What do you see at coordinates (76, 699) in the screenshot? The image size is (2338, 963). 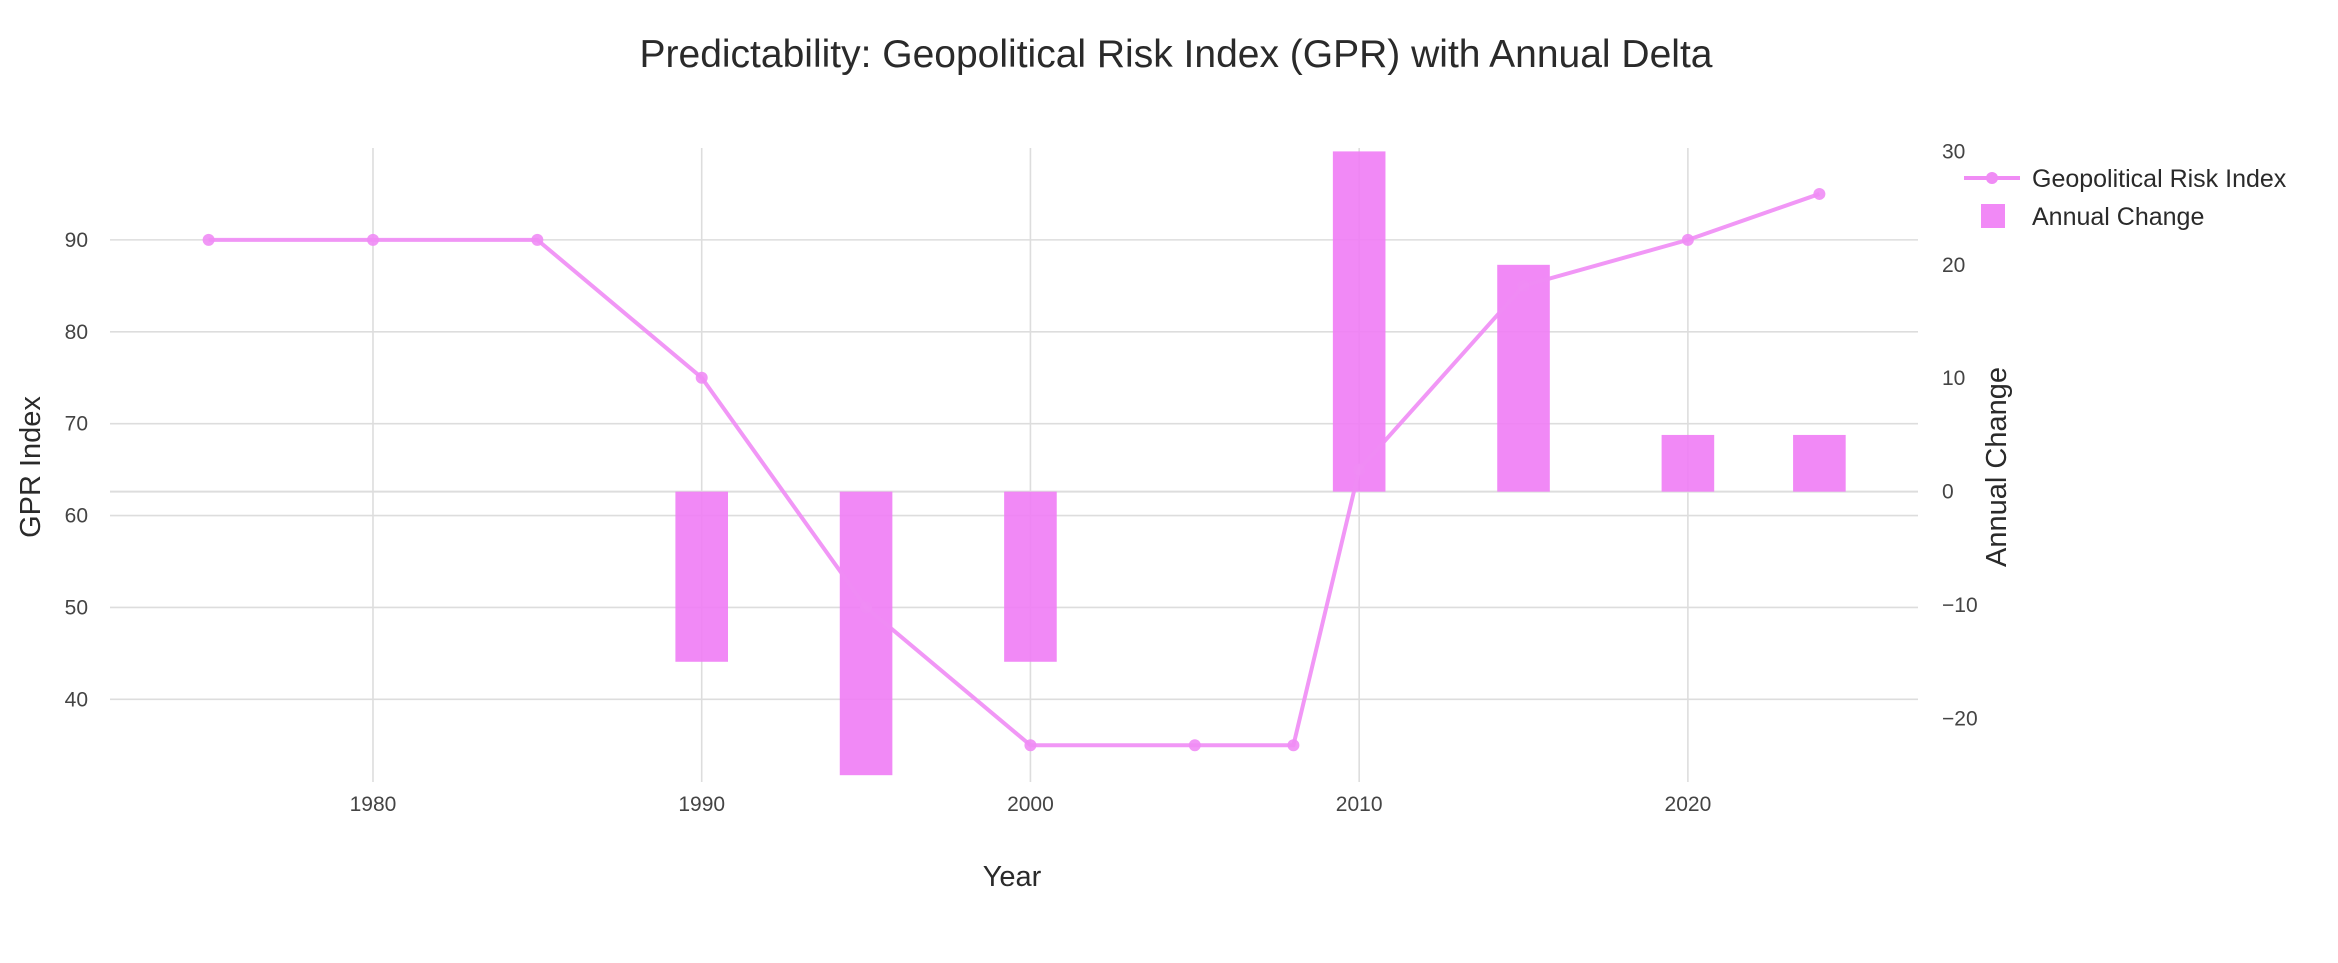 I see `y-tick-label: 40` at bounding box center [76, 699].